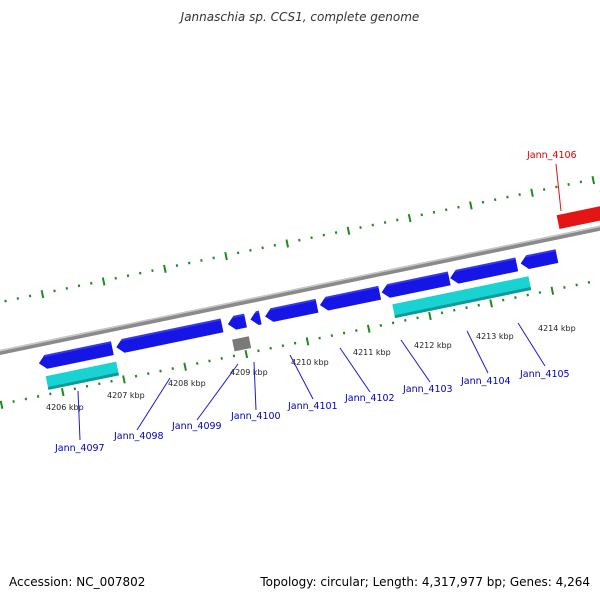 This screenshot has width=600, height=600. I want to click on gene-label-jann-4104: Jann_4104, so click(485, 381).